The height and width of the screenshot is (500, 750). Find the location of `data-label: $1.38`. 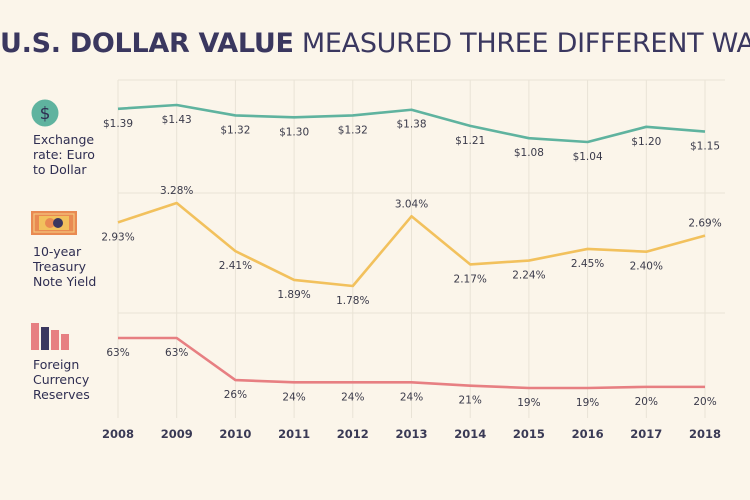

data-label: $1.38 is located at coordinates (411, 125).